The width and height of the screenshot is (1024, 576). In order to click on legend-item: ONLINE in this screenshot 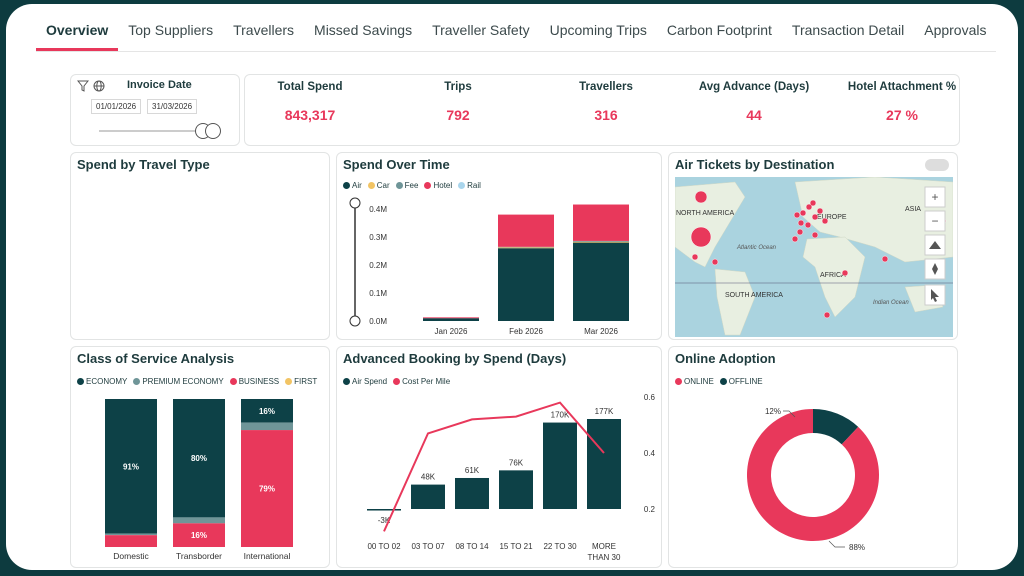, I will do `click(694, 381)`.